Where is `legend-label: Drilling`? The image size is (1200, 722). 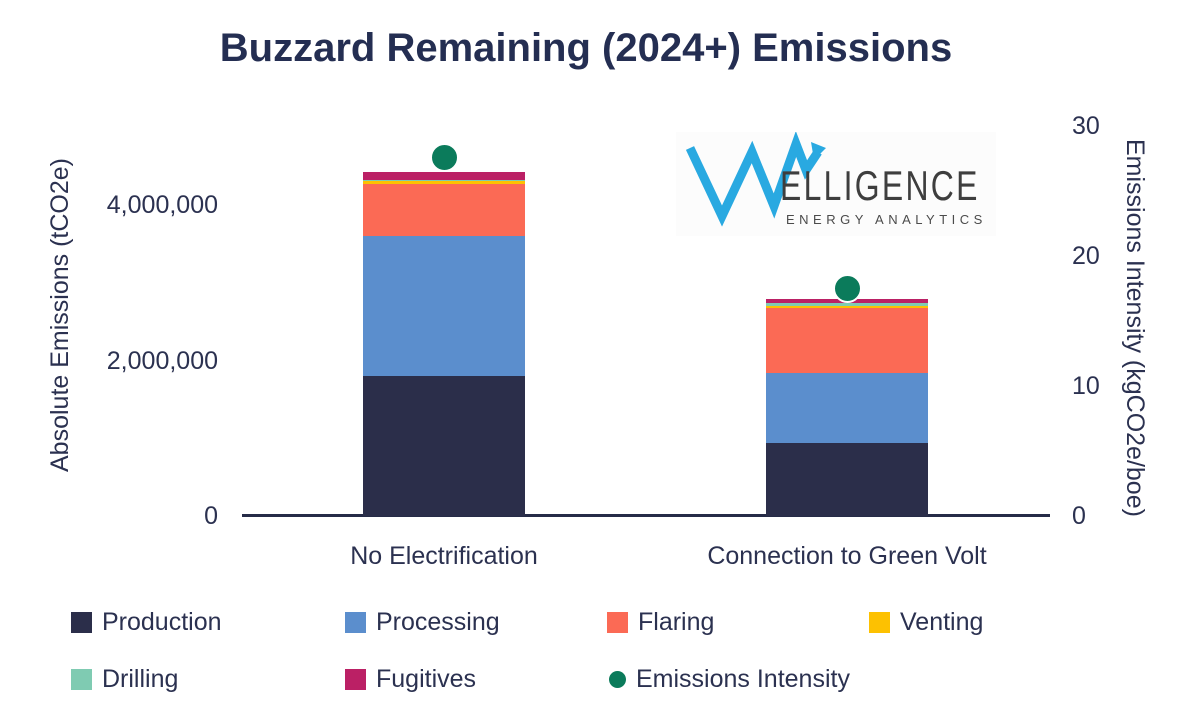 legend-label: Drilling is located at coordinates (140, 678).